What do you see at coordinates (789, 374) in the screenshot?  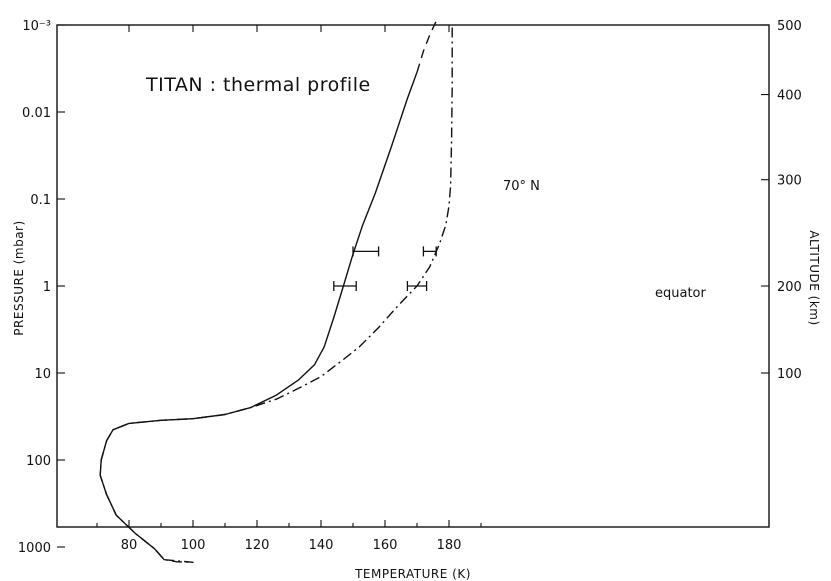 I see `y2-tick-label: 100` at bounding box center [789, 374].